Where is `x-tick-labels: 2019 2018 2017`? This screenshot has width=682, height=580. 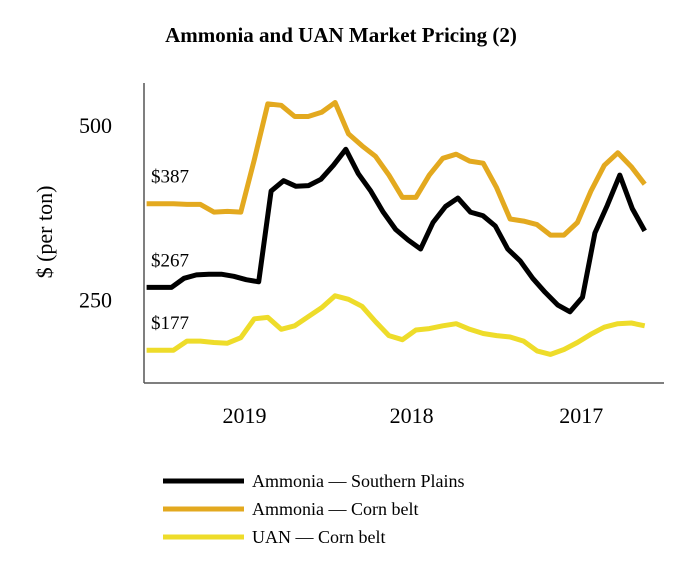
x-tick-labels: 2019 2018 2017 is located at coordinates (412, 415).